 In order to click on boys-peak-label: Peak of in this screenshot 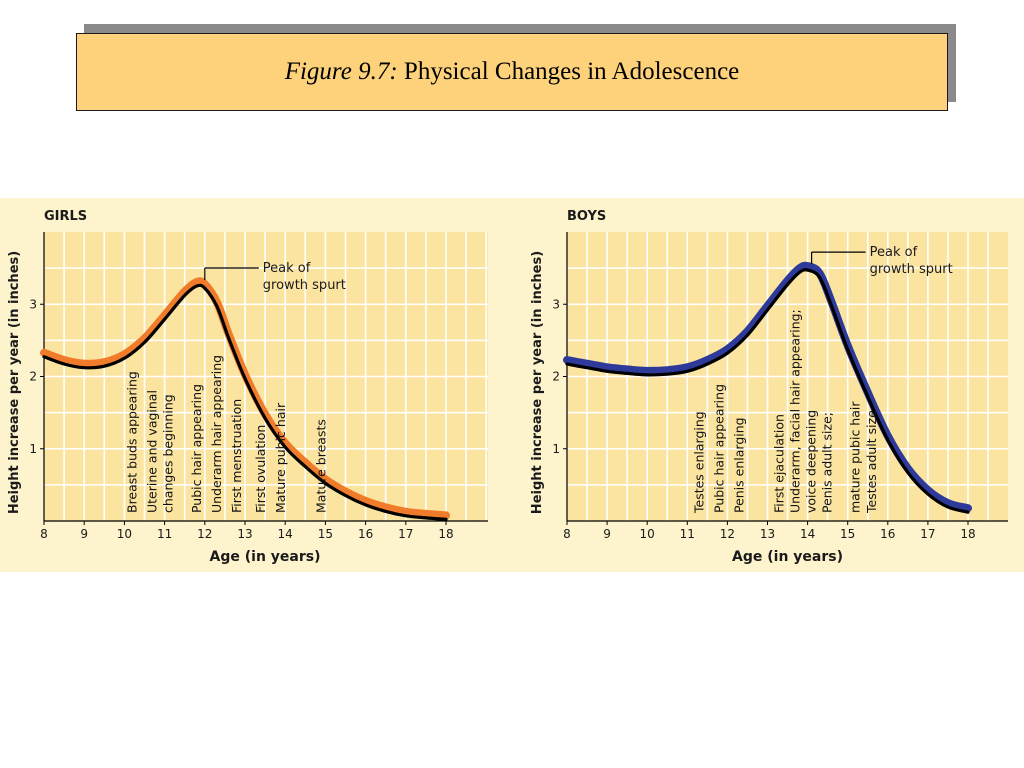, I will do `click(894, 252)`.